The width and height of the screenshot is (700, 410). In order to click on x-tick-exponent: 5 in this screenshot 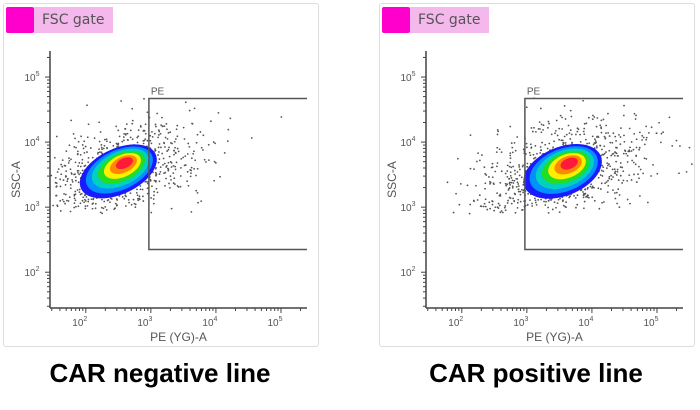, I will do `click(281, 319)`.